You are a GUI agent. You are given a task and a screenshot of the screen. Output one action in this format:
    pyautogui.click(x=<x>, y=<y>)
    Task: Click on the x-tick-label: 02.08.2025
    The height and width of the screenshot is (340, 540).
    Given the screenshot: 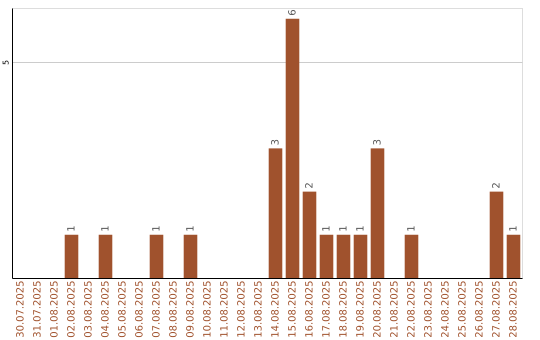 What is the action you would take?
    pyautogui.click(x=72, y=309)
    